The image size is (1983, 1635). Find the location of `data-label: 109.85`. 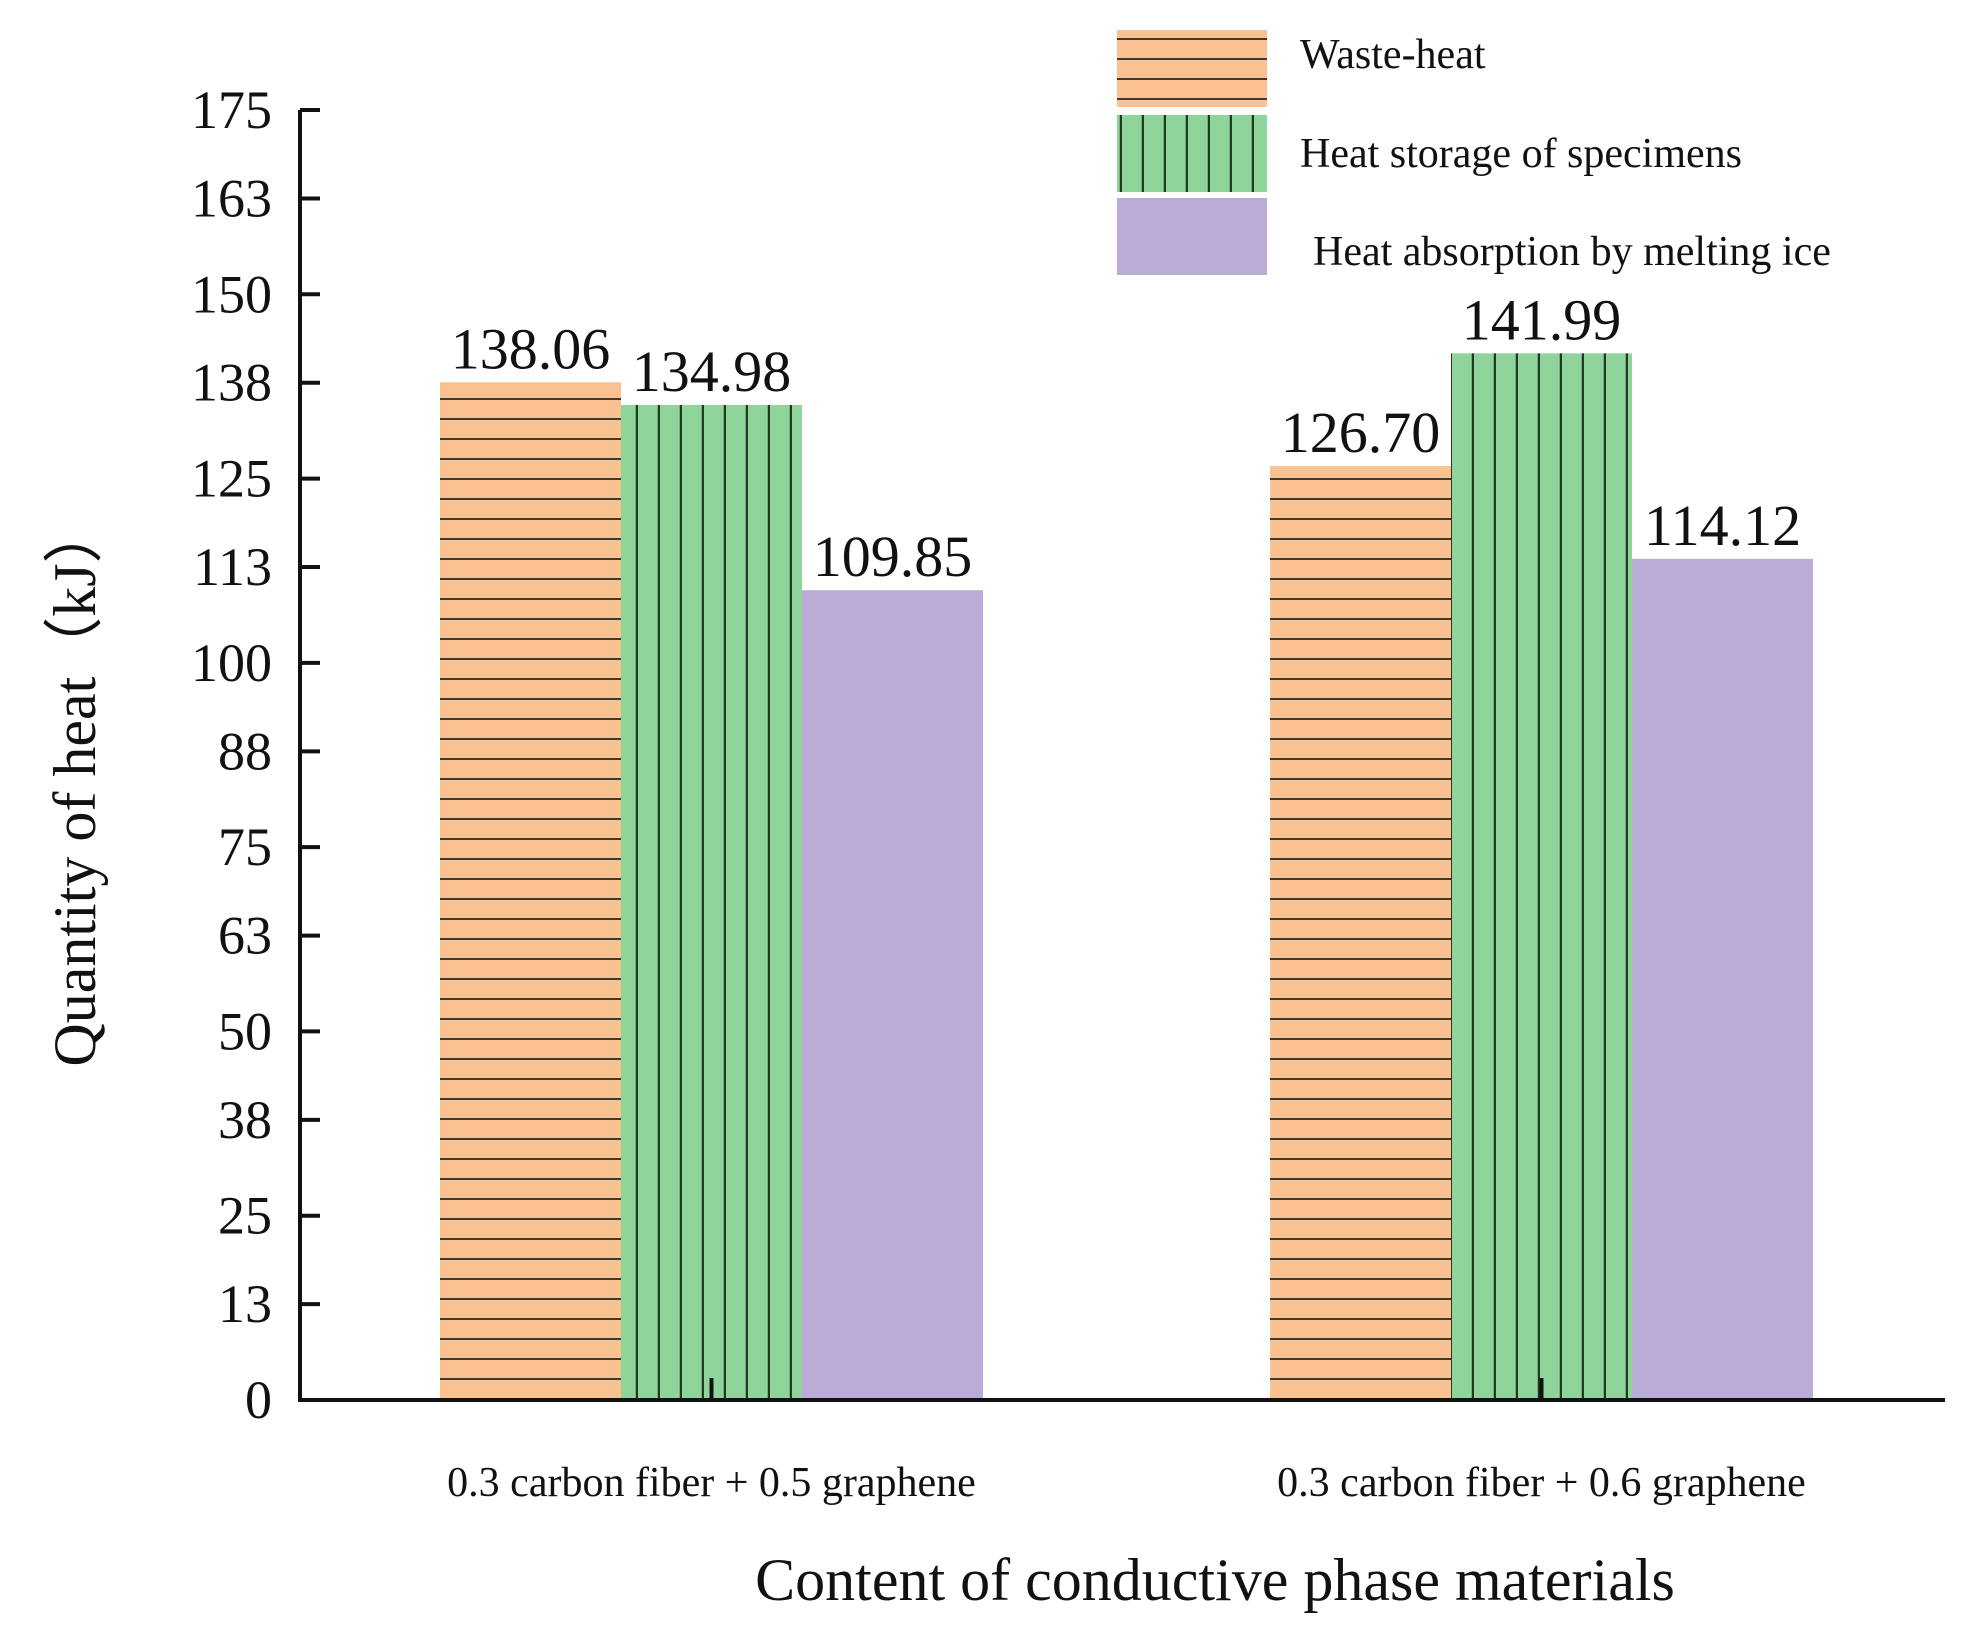

data-label: 109.85 is located at coordinates (893, 556).